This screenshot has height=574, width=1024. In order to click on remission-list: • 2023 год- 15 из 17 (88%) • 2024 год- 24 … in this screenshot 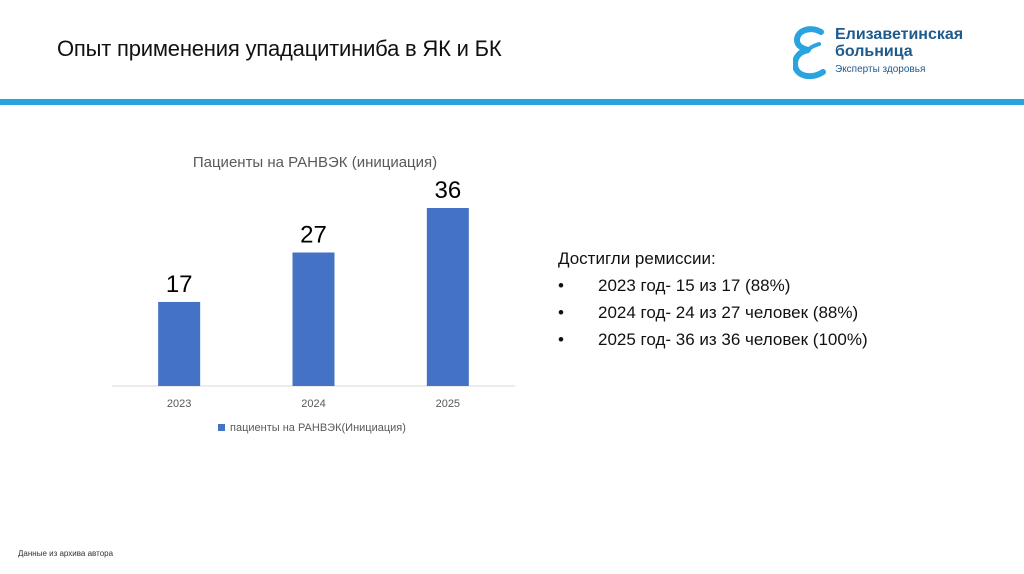, I will do `click(713, 312)`.